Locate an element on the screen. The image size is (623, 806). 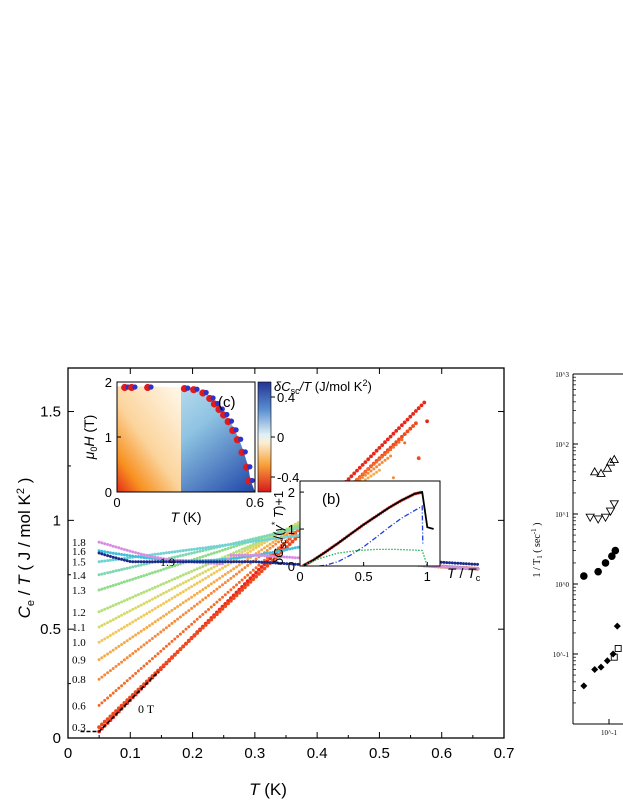
inset-b-chart: 0 0.5 1 0 1 2 (b) T / Tc δCsc/(γ* T)+1 is located at coordinates (375, 532).